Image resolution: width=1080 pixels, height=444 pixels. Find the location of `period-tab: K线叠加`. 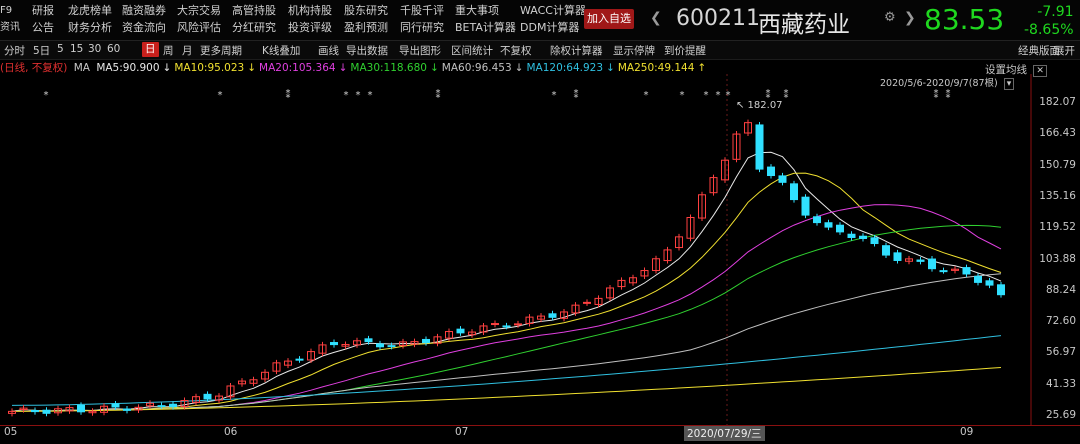

period-tab: K线叠加 is located at coordinates (281, 51).